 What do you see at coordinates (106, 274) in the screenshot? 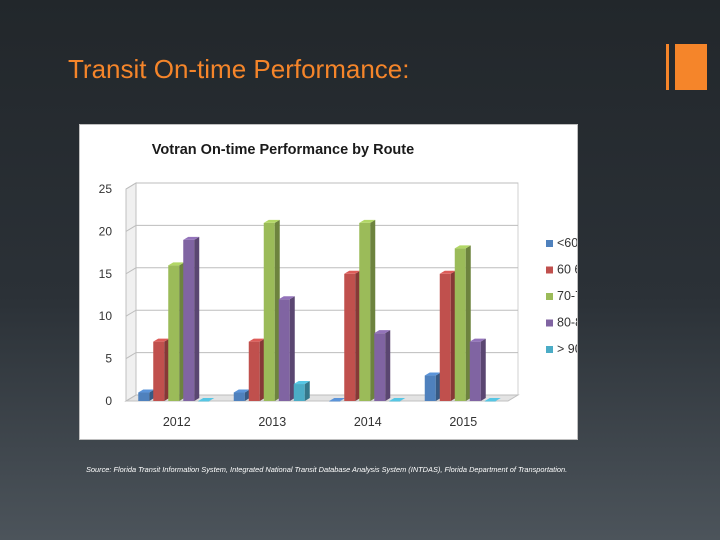
I see `y-tick-label: 15` at bounding box center [106, 274].